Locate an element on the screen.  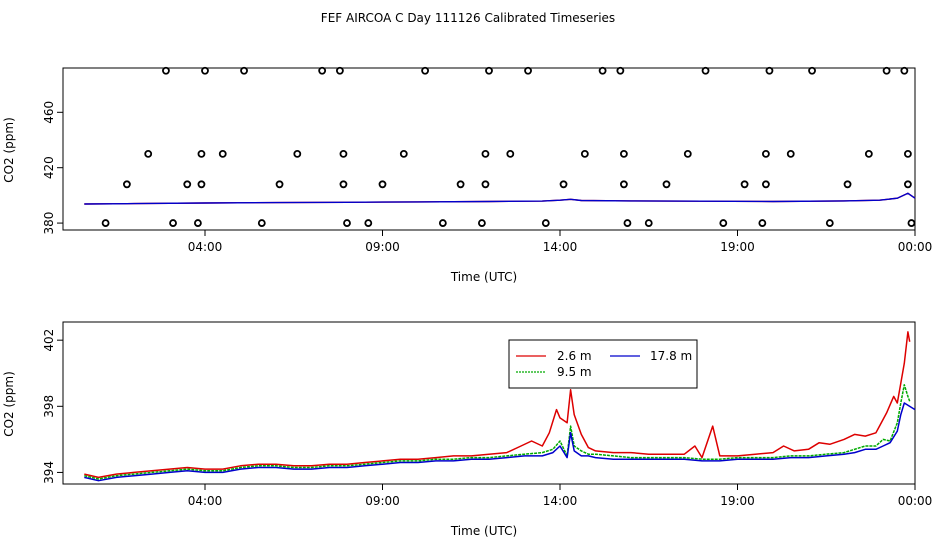
legend: 2.6 m 17.8 m 9.5 m is located at coordinates (603, 364).